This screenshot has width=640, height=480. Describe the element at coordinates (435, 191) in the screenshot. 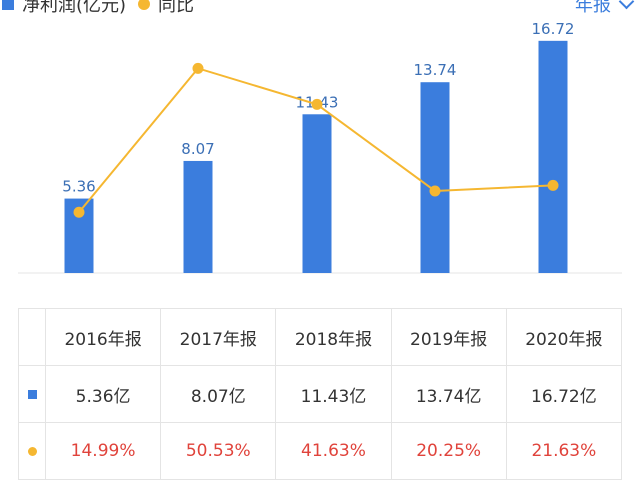

I see `yoy-point-2019年报` at that location.